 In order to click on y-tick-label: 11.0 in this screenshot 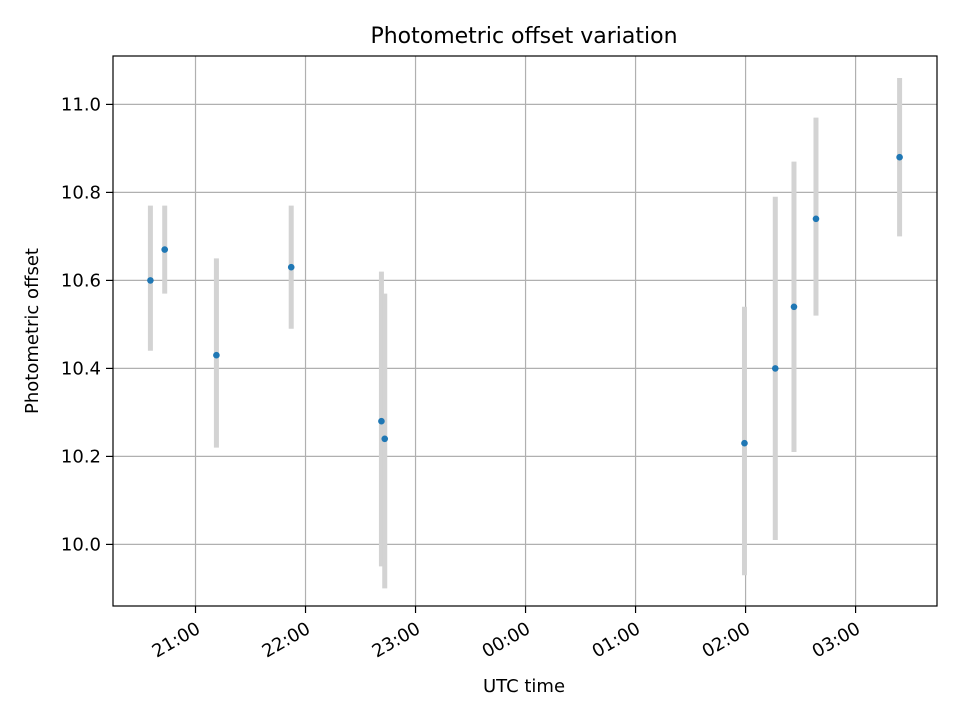, I will do `click(81, 104)`.